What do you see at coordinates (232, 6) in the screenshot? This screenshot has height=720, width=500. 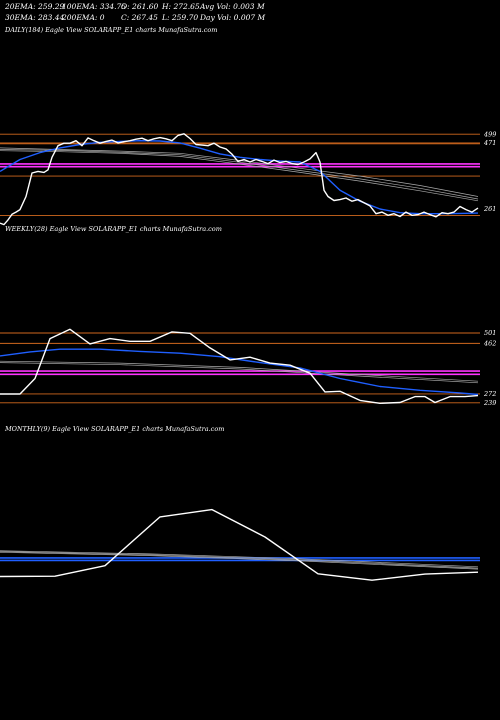 I see `header-avg-vol: Avg Vol: 0.003 M` at bounding box center [232, 6].